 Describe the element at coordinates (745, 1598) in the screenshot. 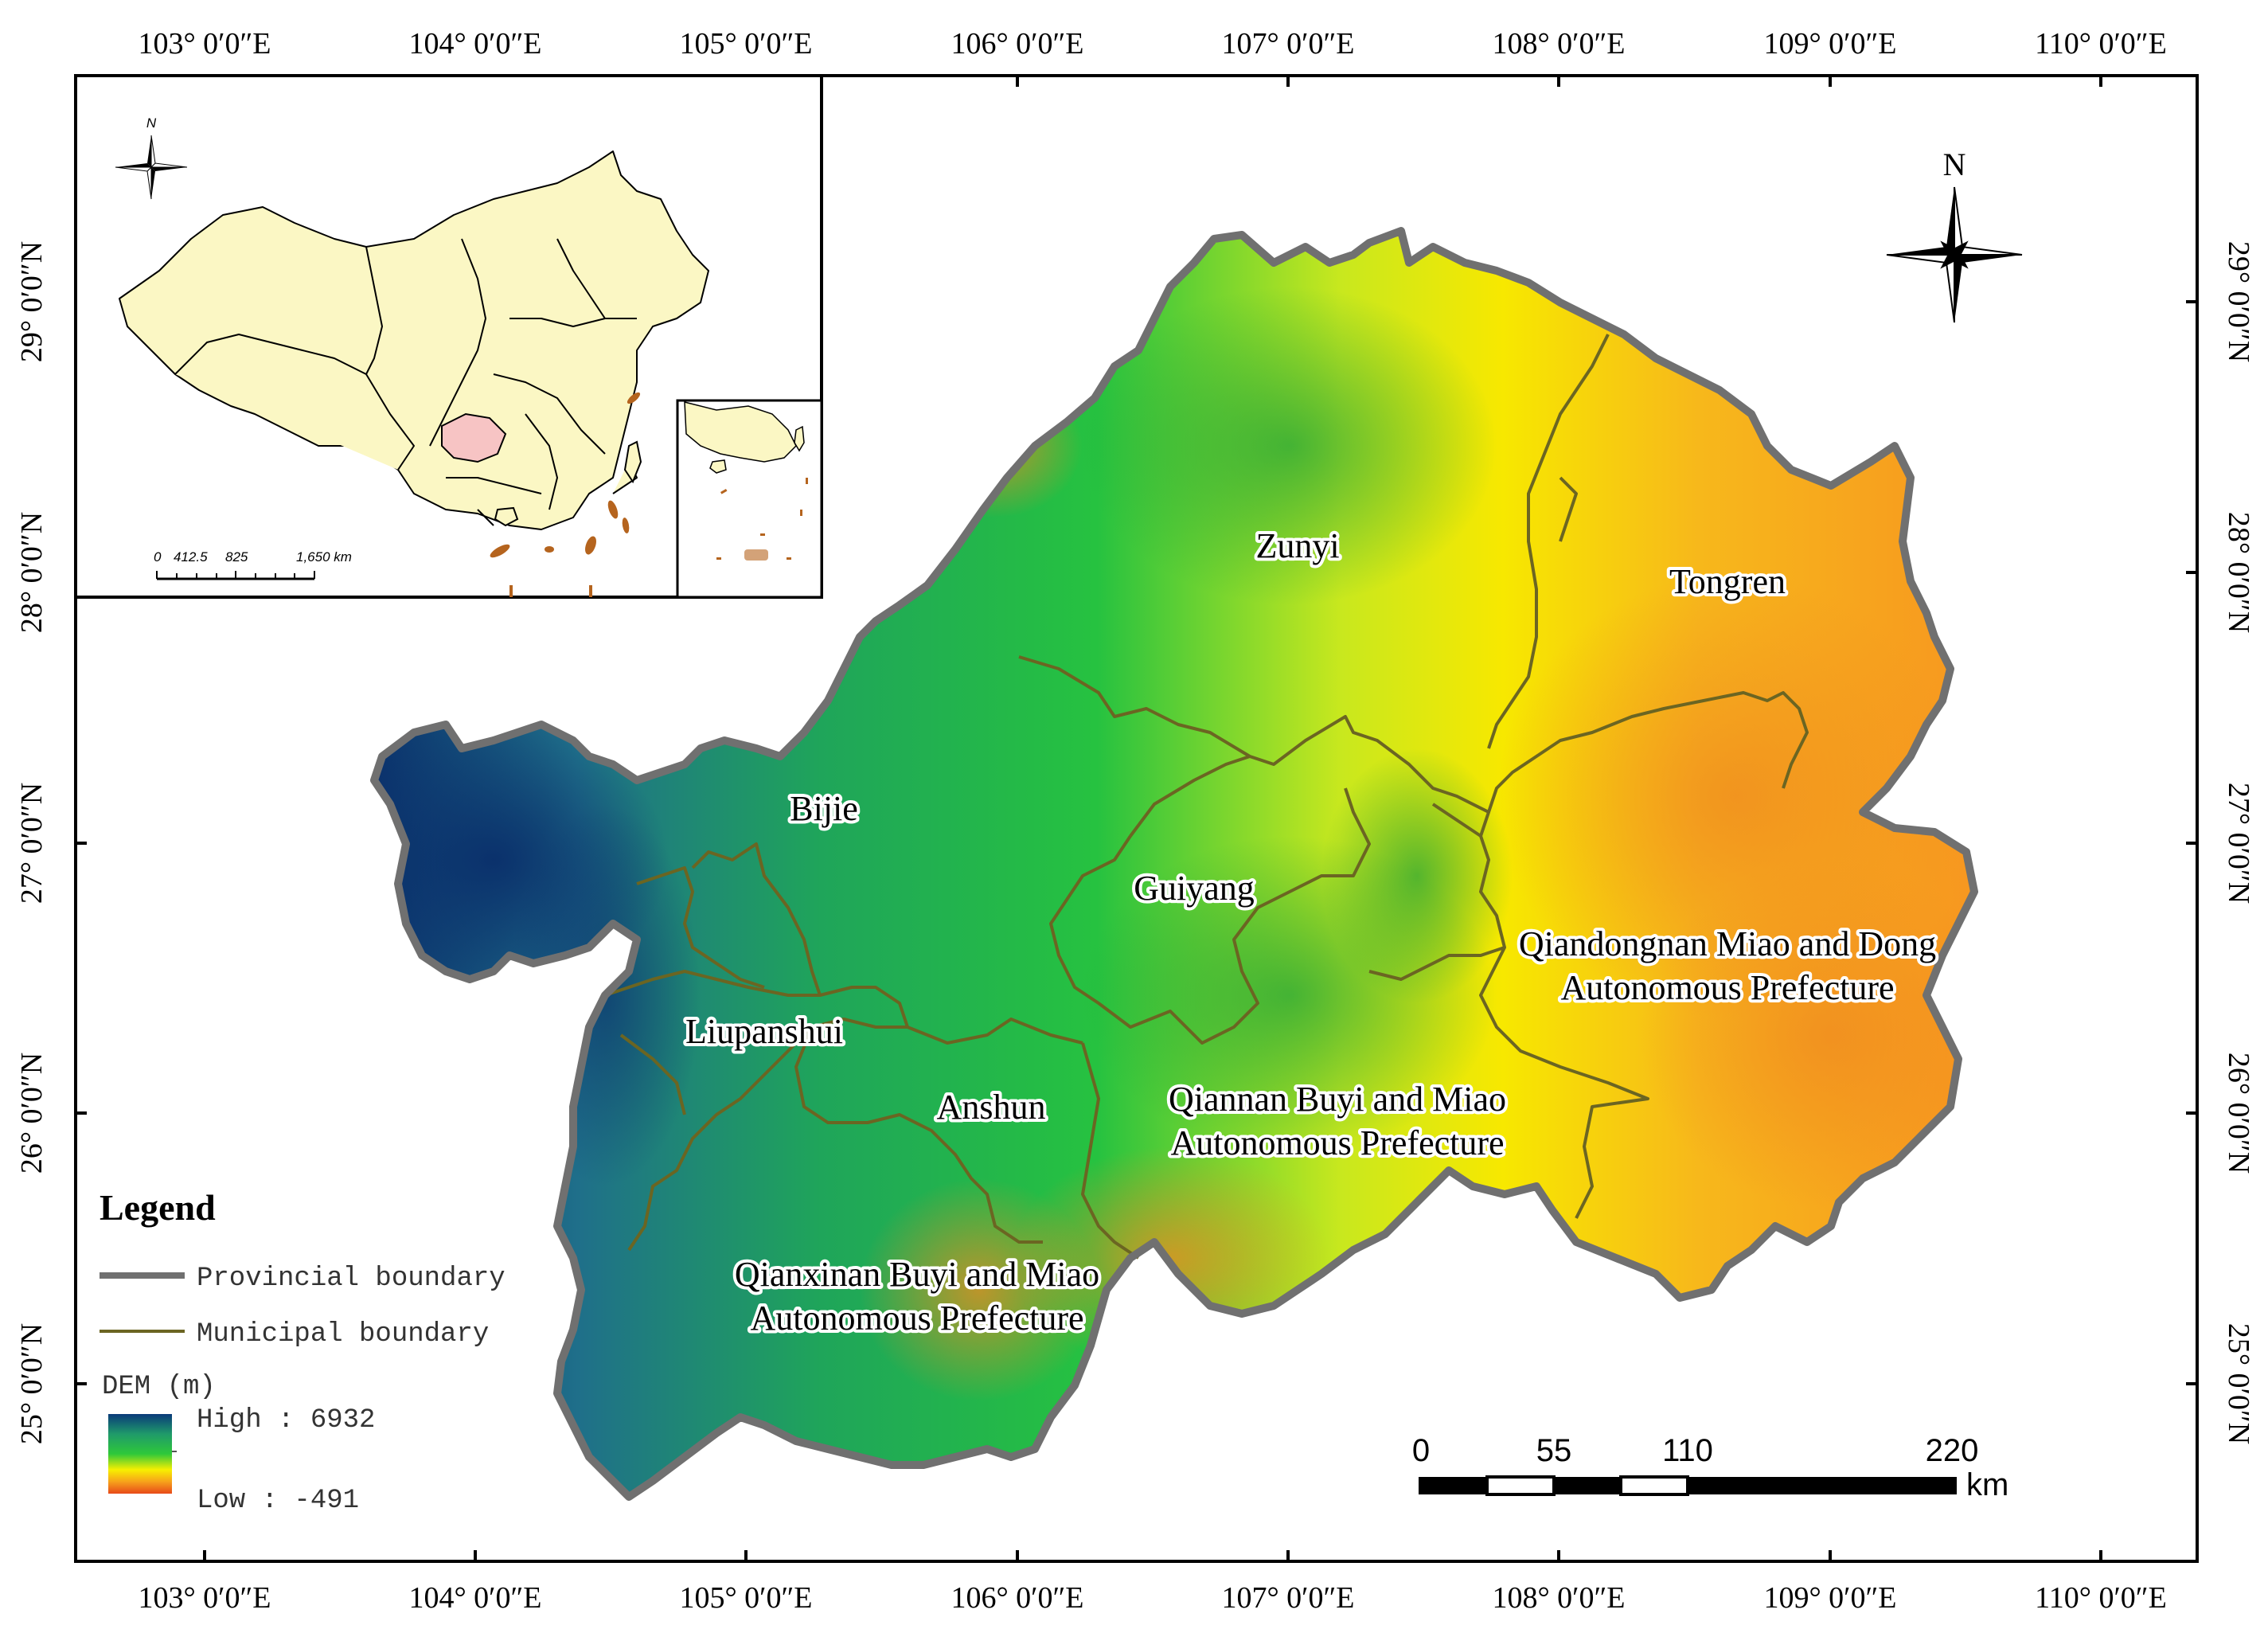

I see `bottom-tick-label: 105° 0′0″E` at that location.